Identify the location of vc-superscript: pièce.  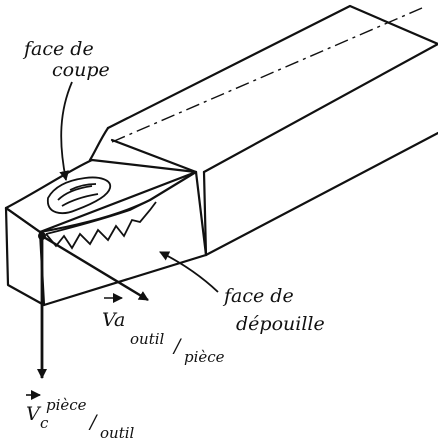
(66, 405).